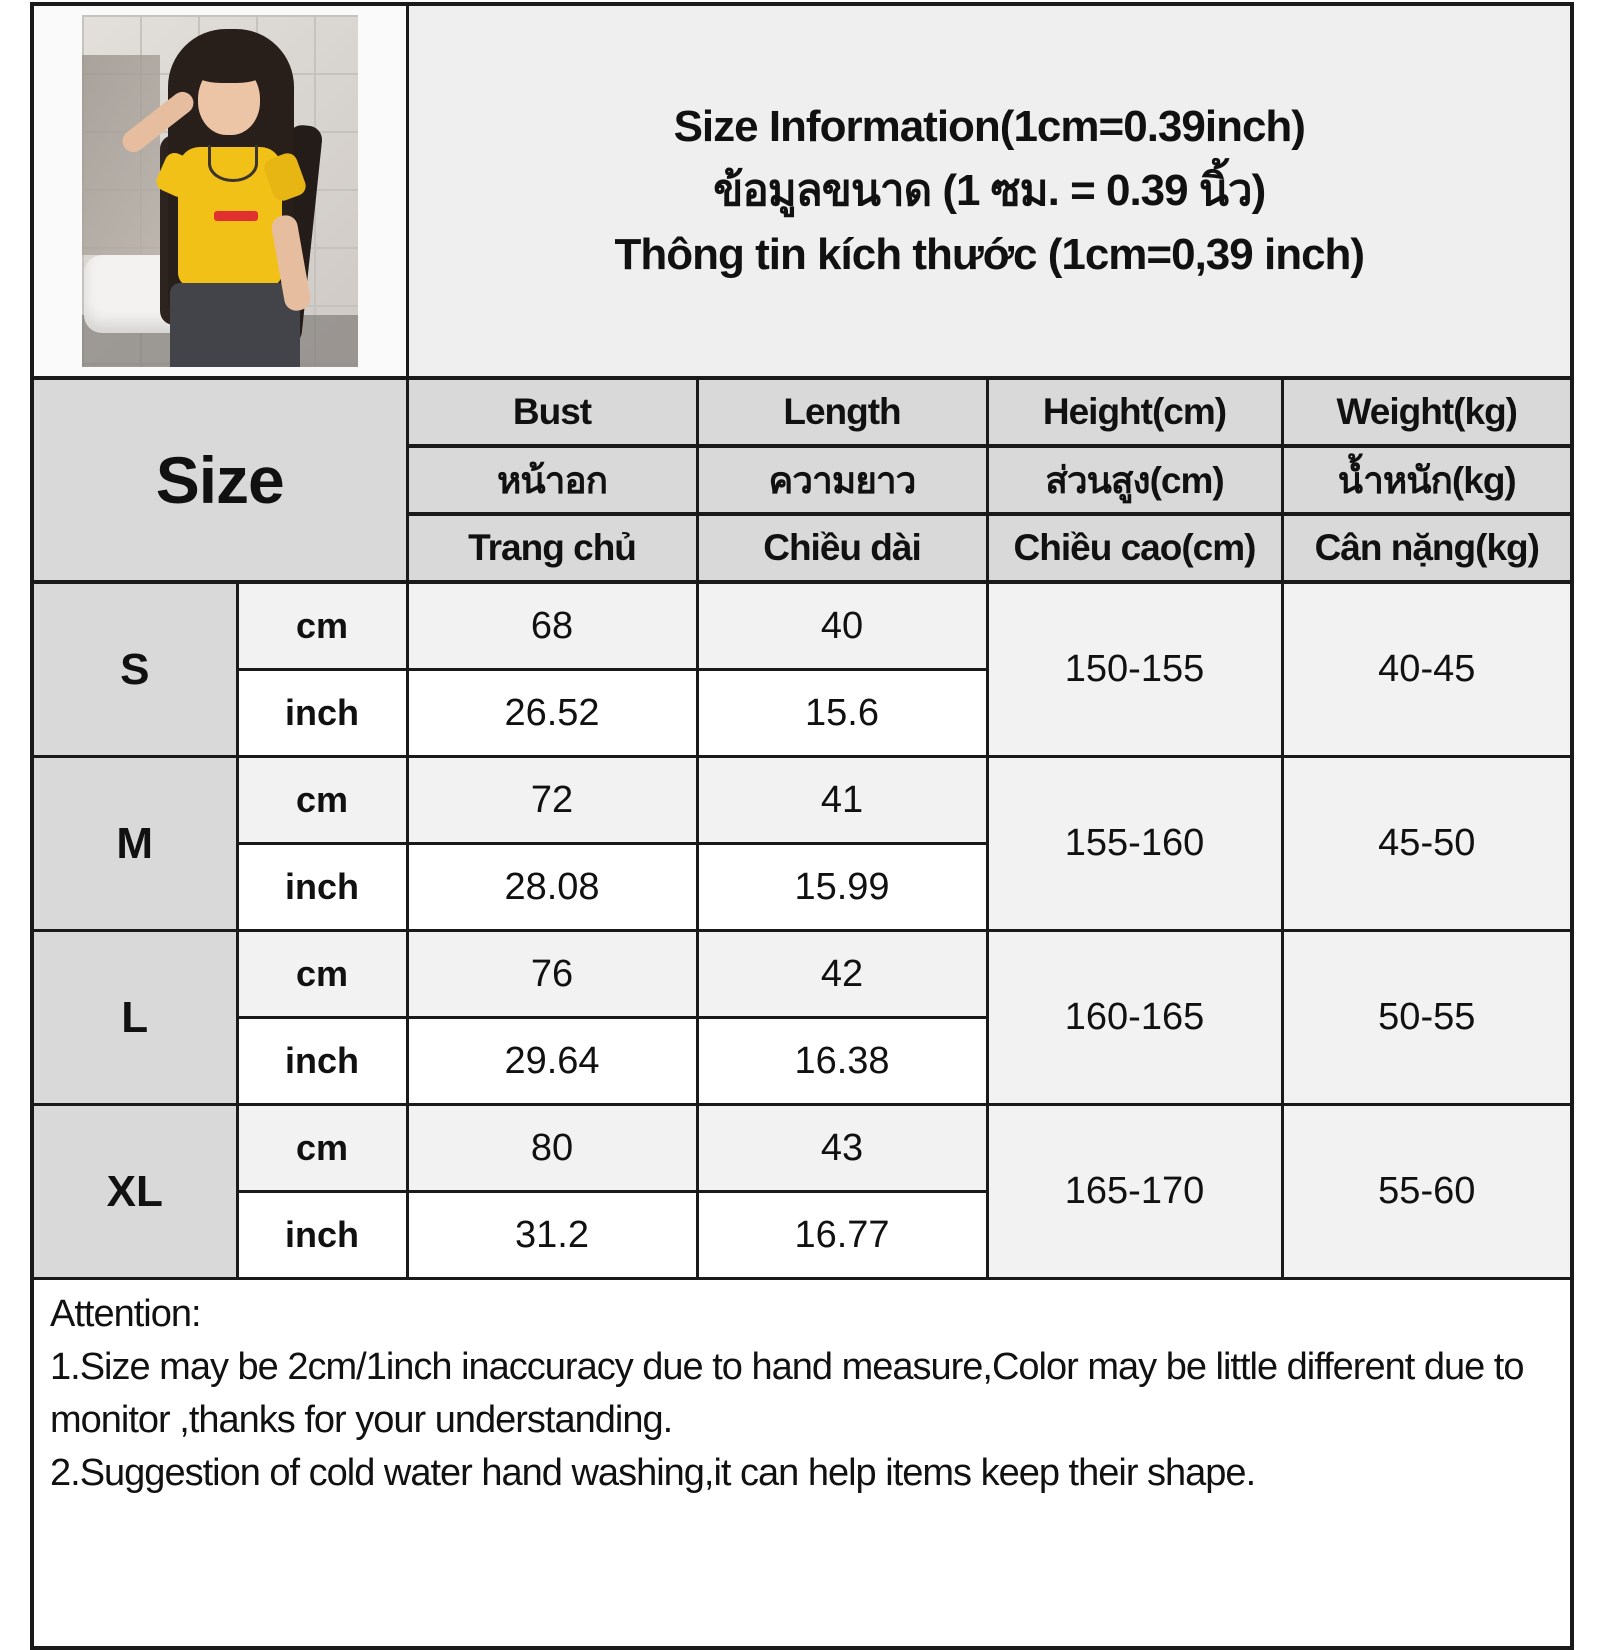 The width and height of the screenshot is (1600, 1650). I want to click on title-english: Size Information(1cm=0.39inch), so click(989, 126).